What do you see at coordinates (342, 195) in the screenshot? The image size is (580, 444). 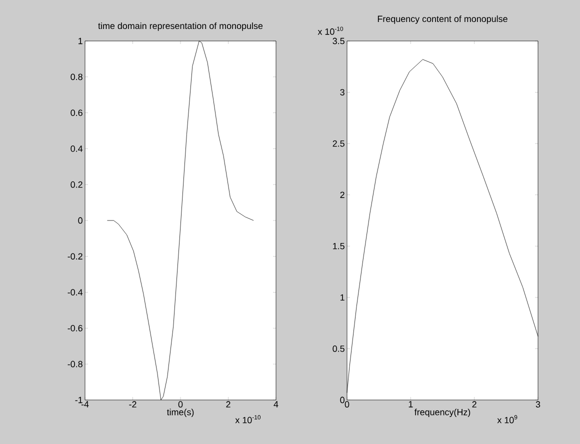 I see `y-tick-label: 2` at bounding box center [342, 195].